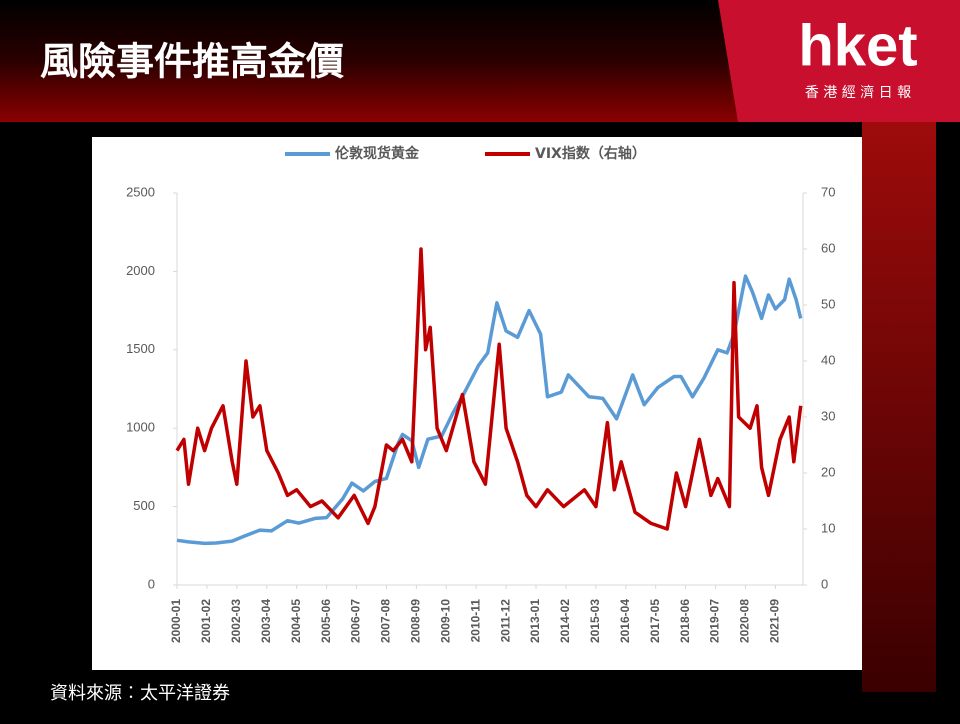 This screenshot has width=960, height=724. What do you see at coordinates (715, 621) in the screenshot?
I see `x-tick-label: 2019-07` at bounding box center [715, 621].